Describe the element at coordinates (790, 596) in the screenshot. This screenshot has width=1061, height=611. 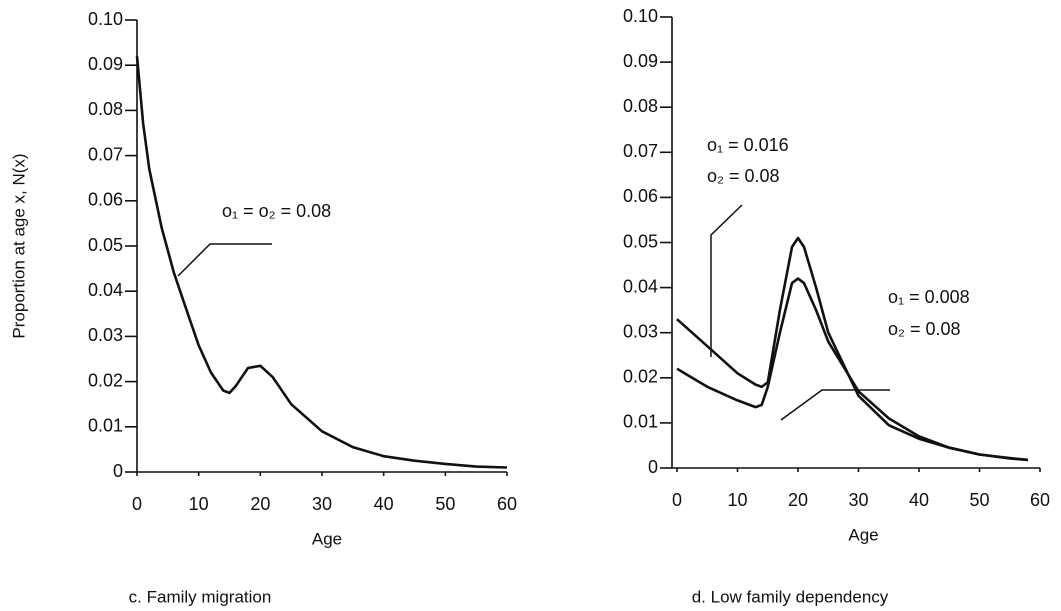
I see `caption: d. Low family dependency` at that location.